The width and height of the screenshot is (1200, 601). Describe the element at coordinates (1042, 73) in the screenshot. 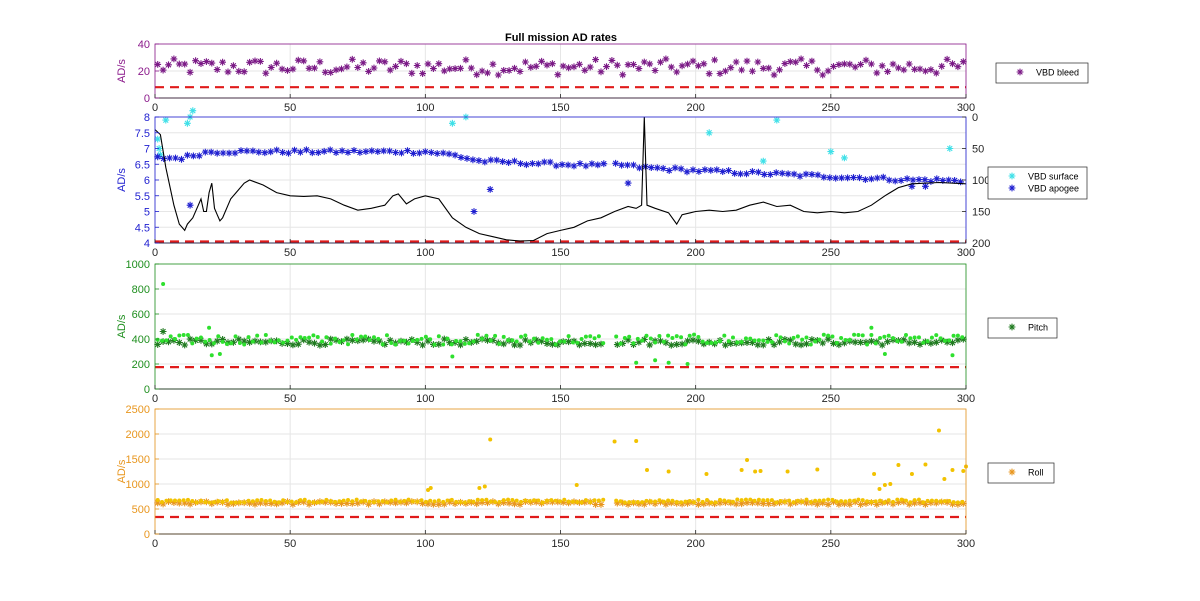

I see `legend-box` at that location.